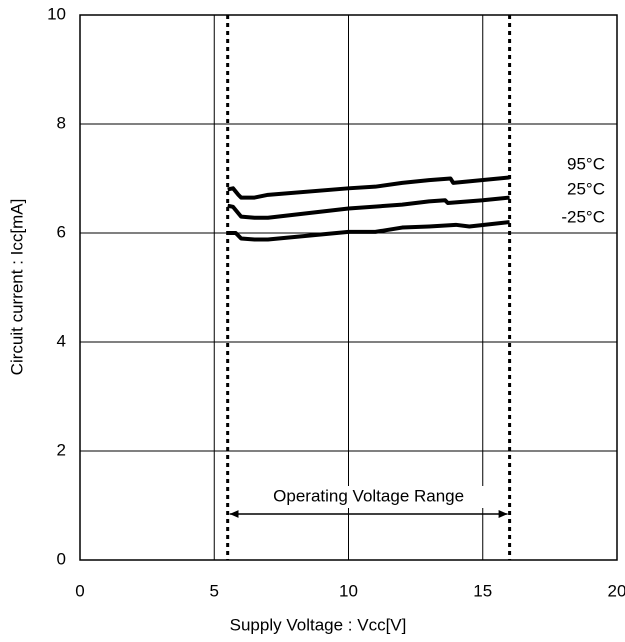 This screenshot has height=642, width=625. I want to click on y-tick-label: 10, so click(56, 13).